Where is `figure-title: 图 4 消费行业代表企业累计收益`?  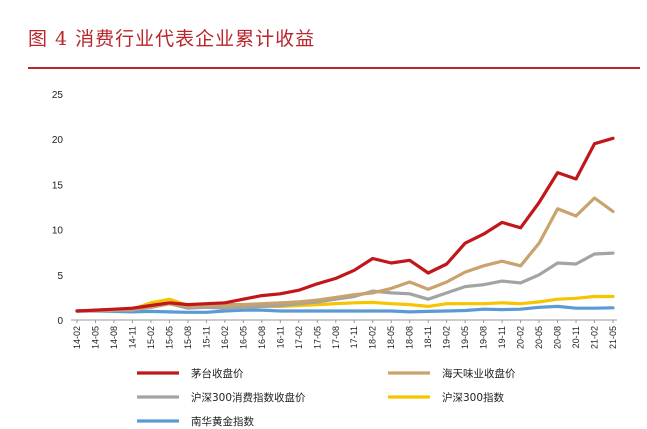
figure-title: 图 4 消费行业代表企业累计收益 is located at coordinates (172, 39).